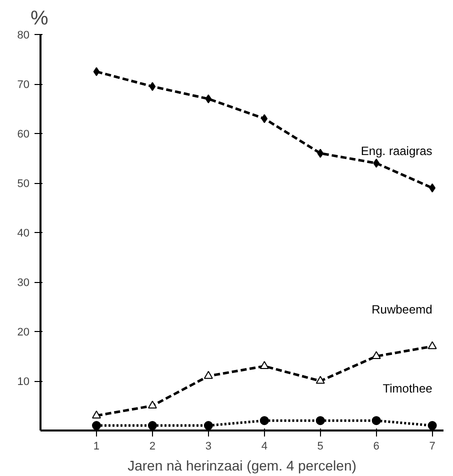 Image resolution: width=453 pixels, height=476 pixels. Describe the element at coordinates (23, 234) in the screenshot. I see `y-tick-label: 40` at that location.